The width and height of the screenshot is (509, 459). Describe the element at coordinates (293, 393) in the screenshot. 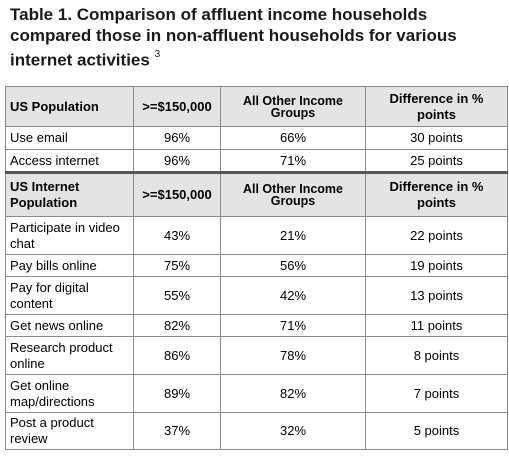

I see `other-value: 82%` at that location.